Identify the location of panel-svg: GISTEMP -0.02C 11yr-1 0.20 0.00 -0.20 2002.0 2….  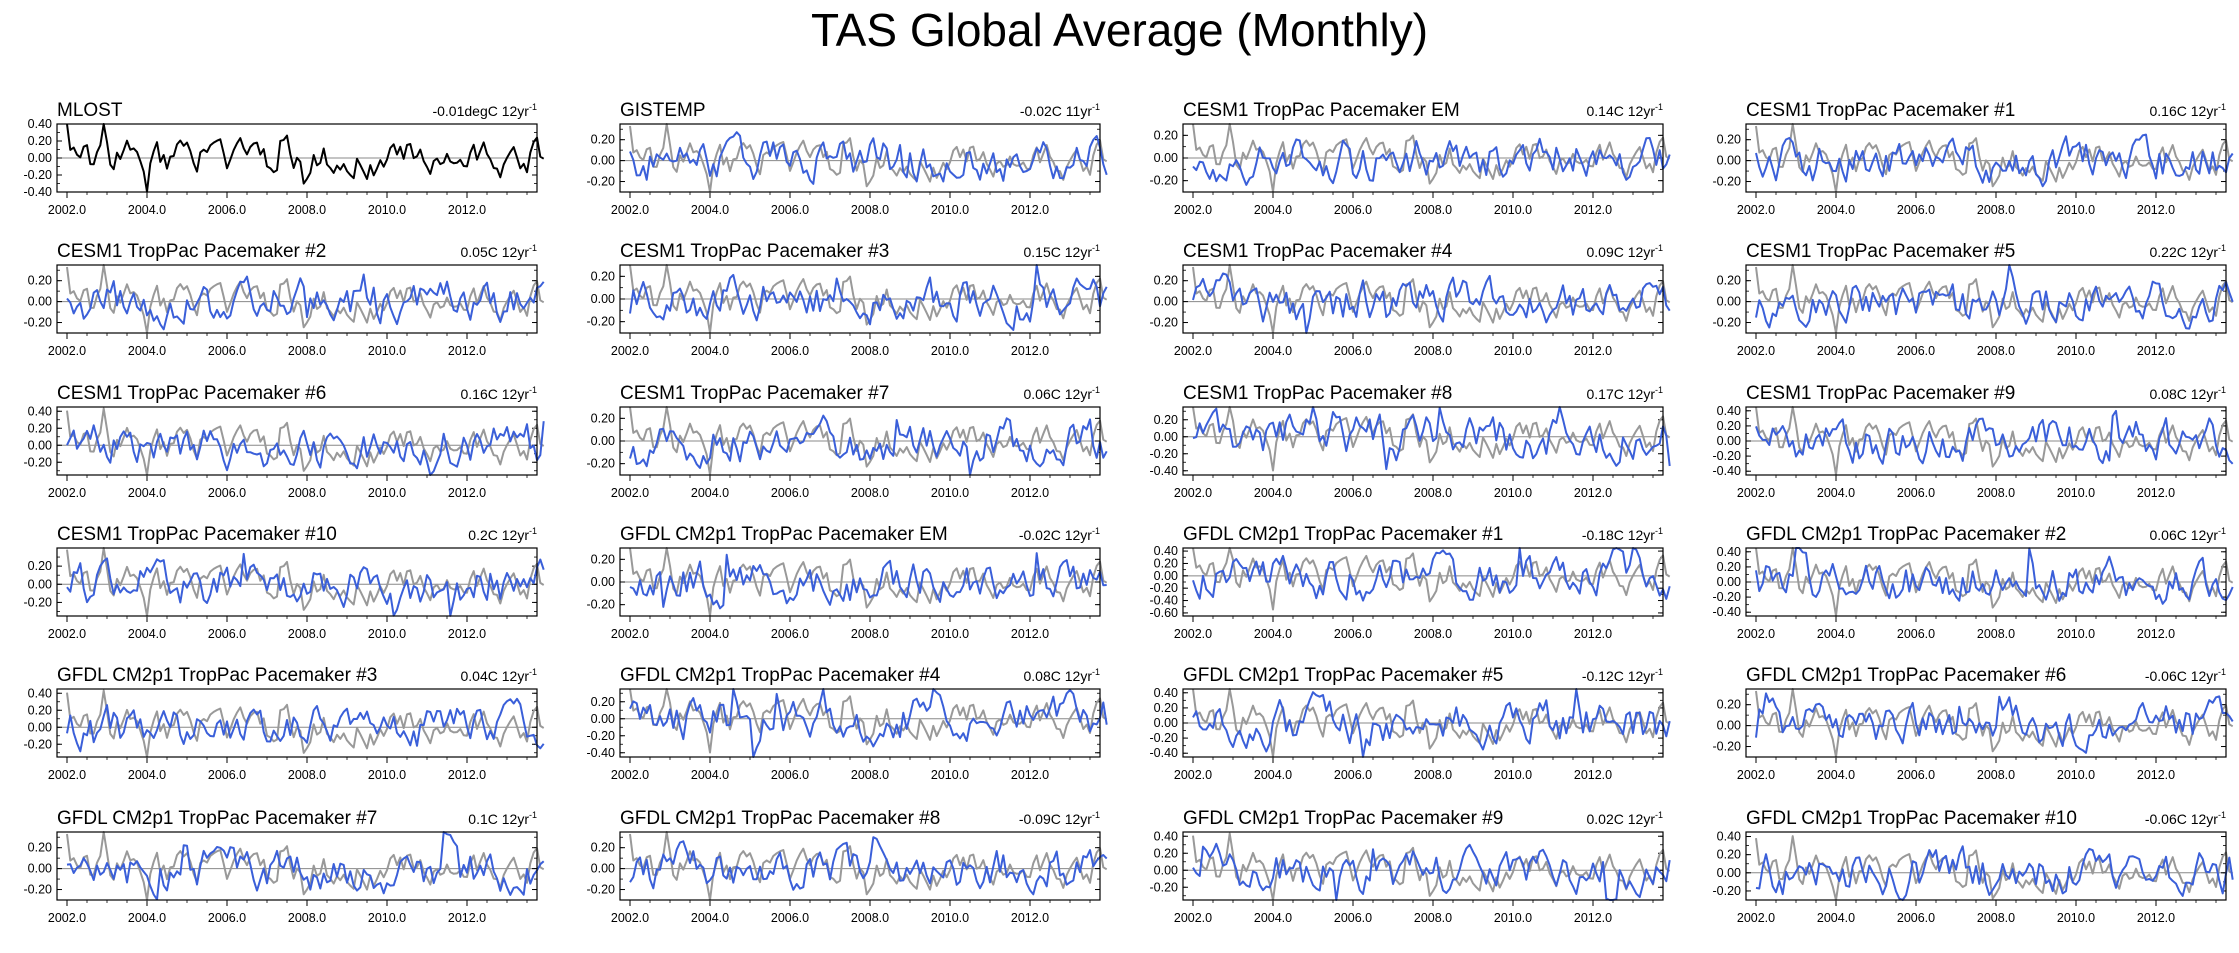
(847, 158).